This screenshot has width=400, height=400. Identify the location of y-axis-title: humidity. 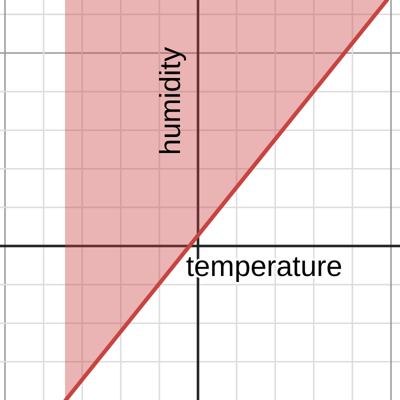
(171, 100).